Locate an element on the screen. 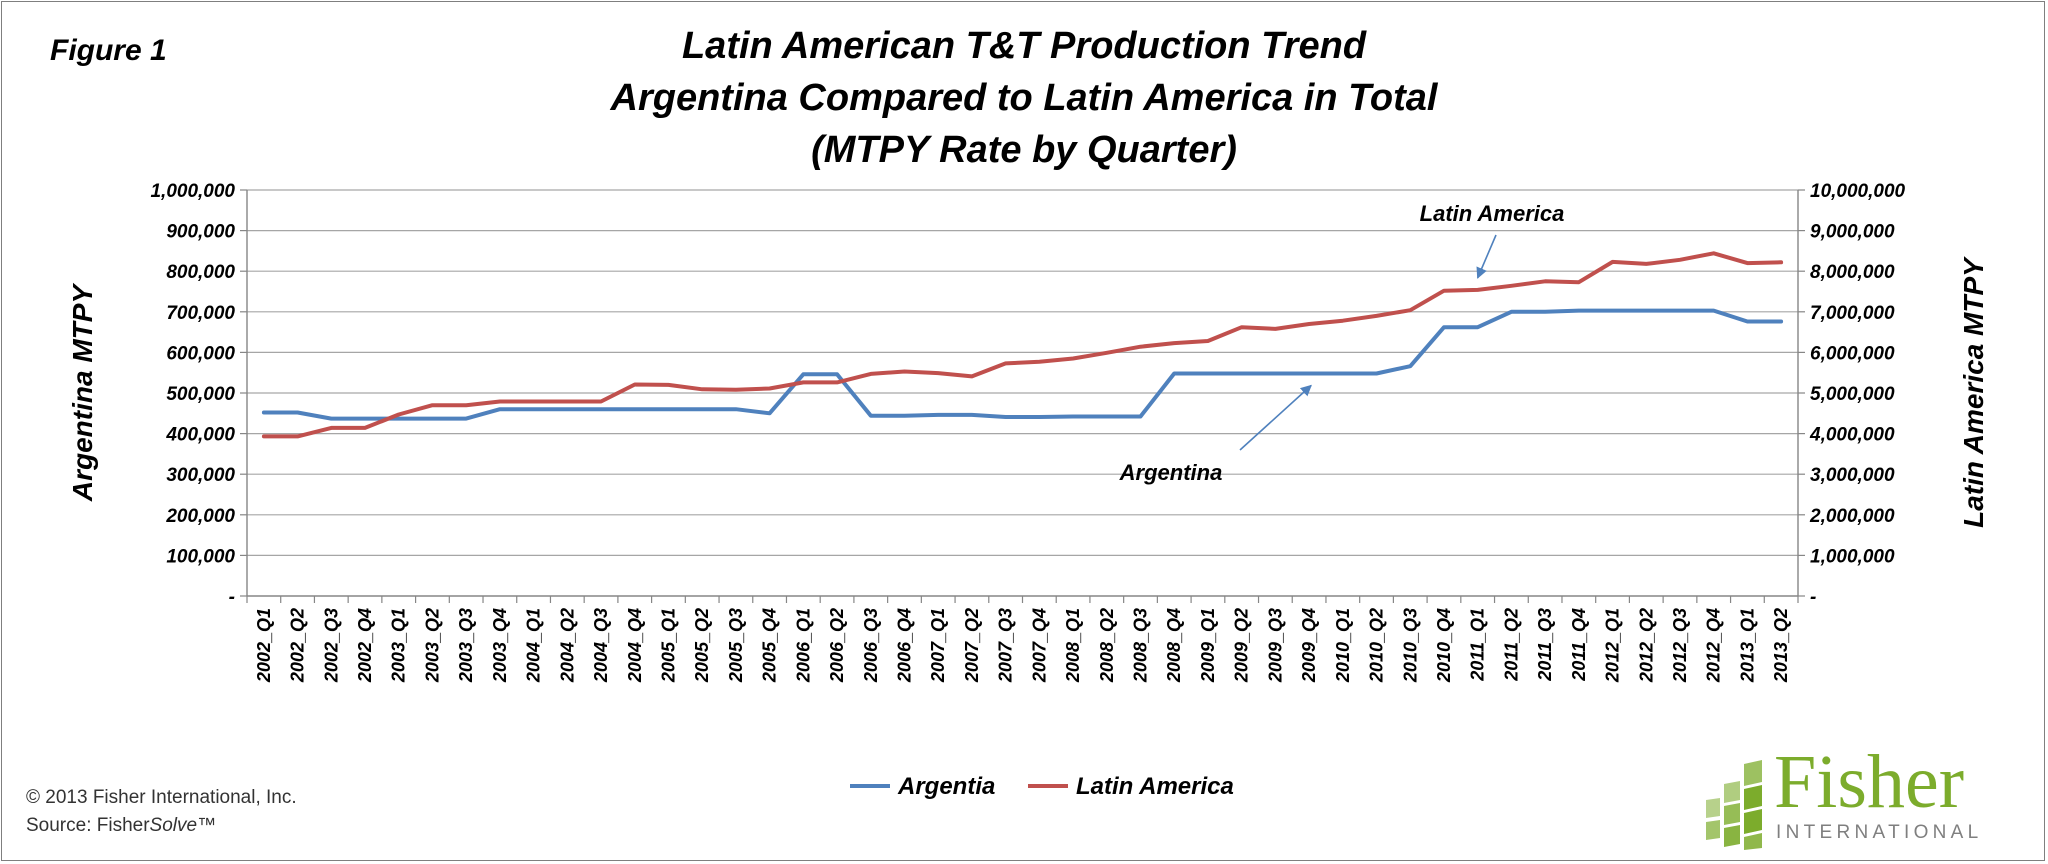  y-right-tick-label: 10,000,000 is located at coordinates (1858, 191).